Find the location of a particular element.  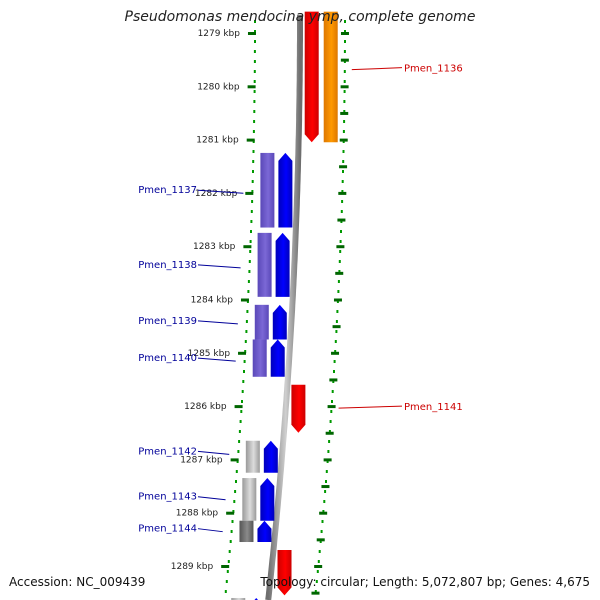

forward-dotted-track is located at coordinates (329, 310).